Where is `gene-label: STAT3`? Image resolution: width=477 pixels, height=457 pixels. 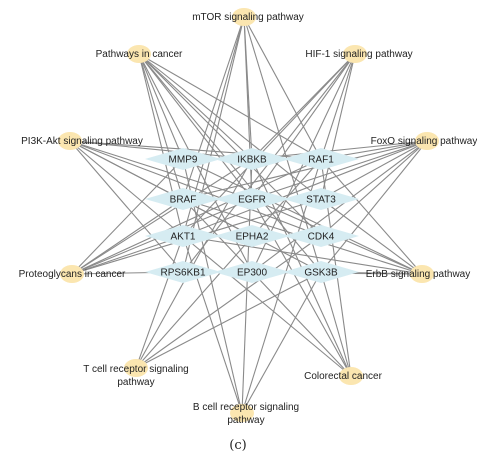
gene-label: STAT3 is located at coordinates (321, 200).